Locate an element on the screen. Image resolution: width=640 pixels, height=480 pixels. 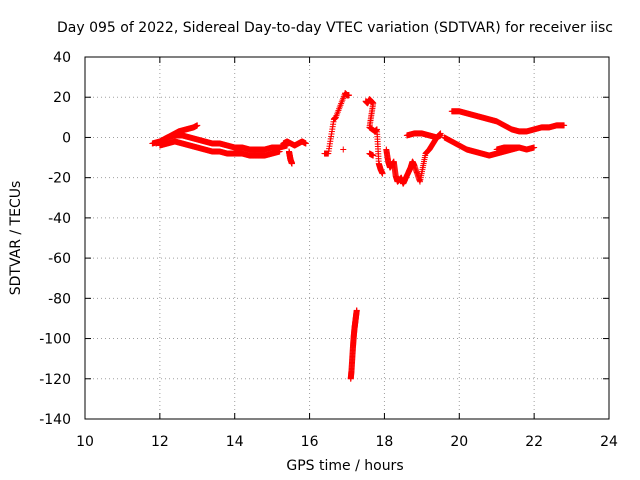
y-tick-label: -100 is located at coordinates (55, 340).